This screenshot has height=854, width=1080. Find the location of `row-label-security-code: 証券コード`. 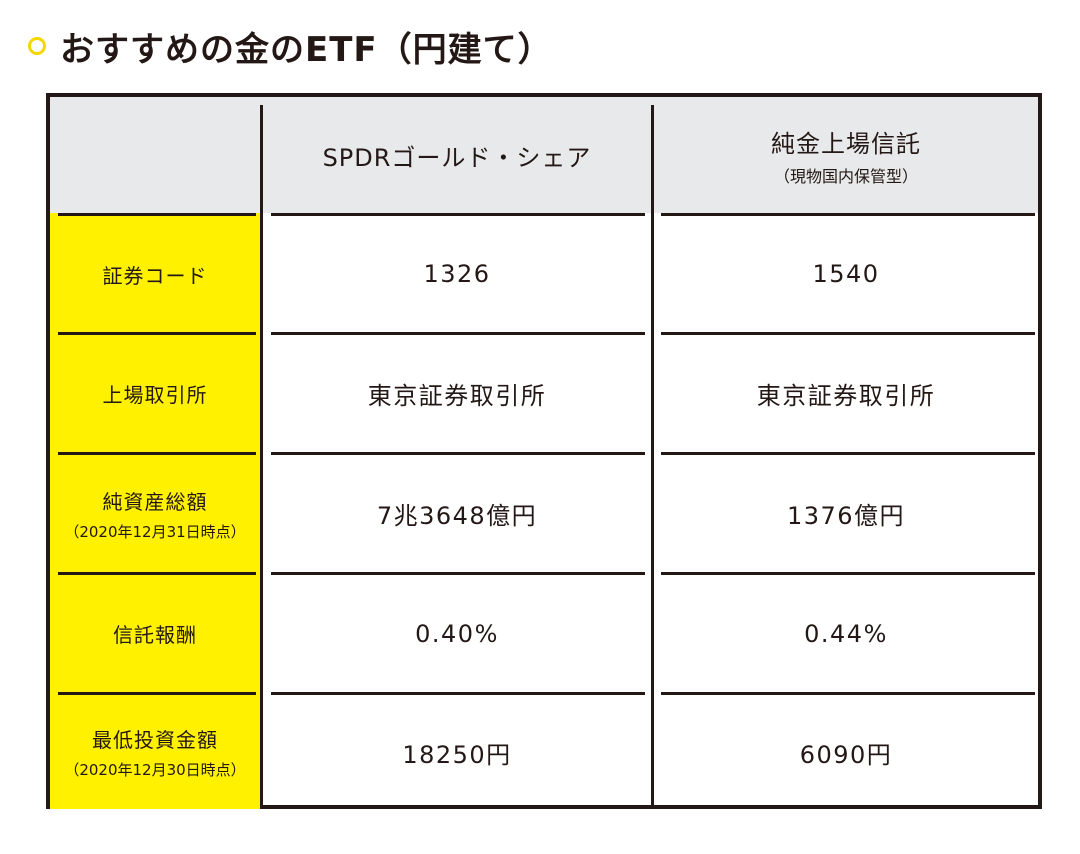

row-label-security-code: 証券コード is located at coordinates (155, 274).